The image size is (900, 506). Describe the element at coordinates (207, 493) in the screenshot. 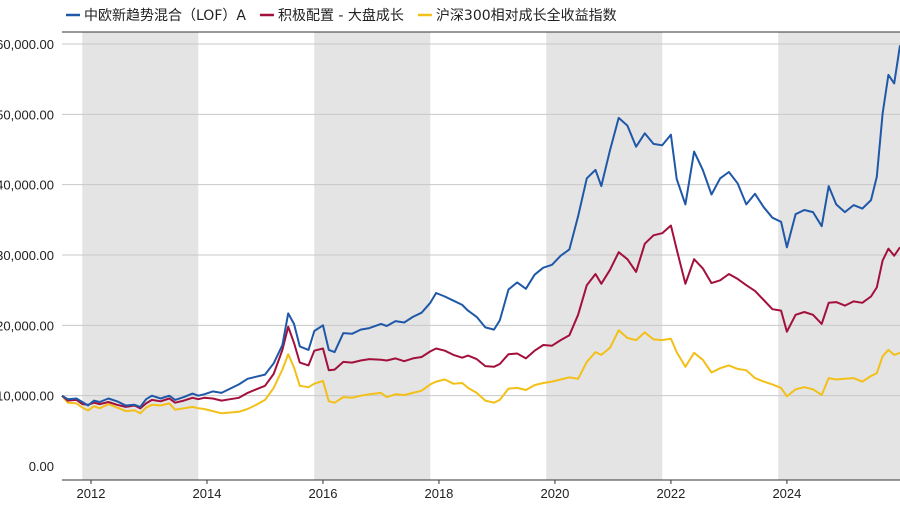

I see `x-tick-label: 2014` at that location.